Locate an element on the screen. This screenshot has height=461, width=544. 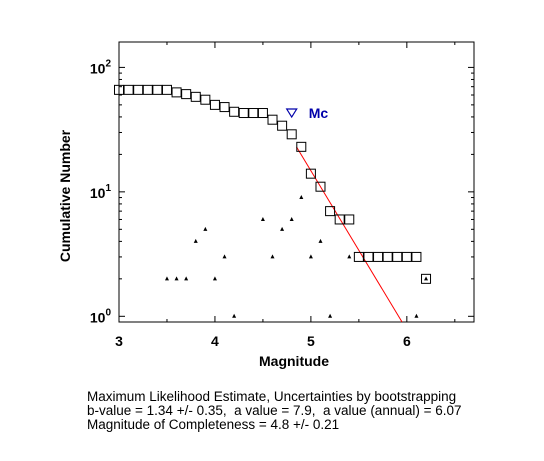
fit-line-layer is located at coordinates (349, 234).